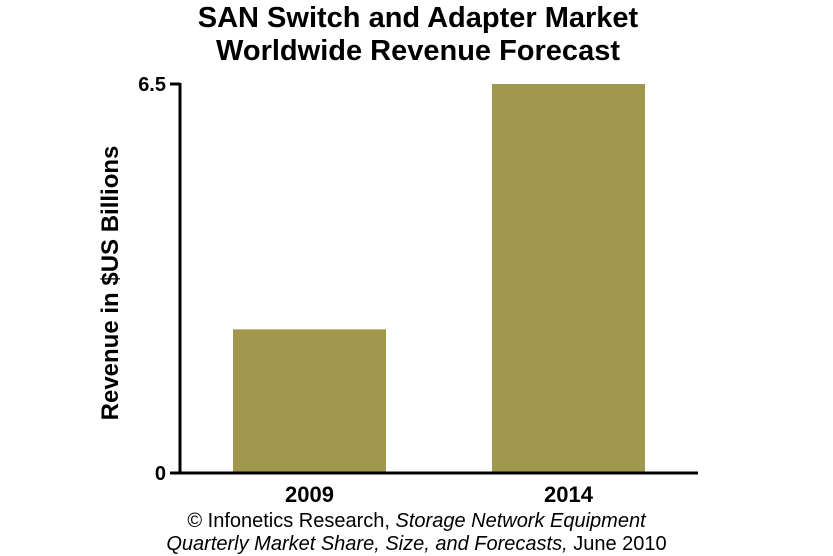 The height and width of the screenshot is (556, 833). Describe the element at coordinates (418, 18) in the screenshot. I see `chart-title-line-1: SAN Switch and Adapter Market` at that location.